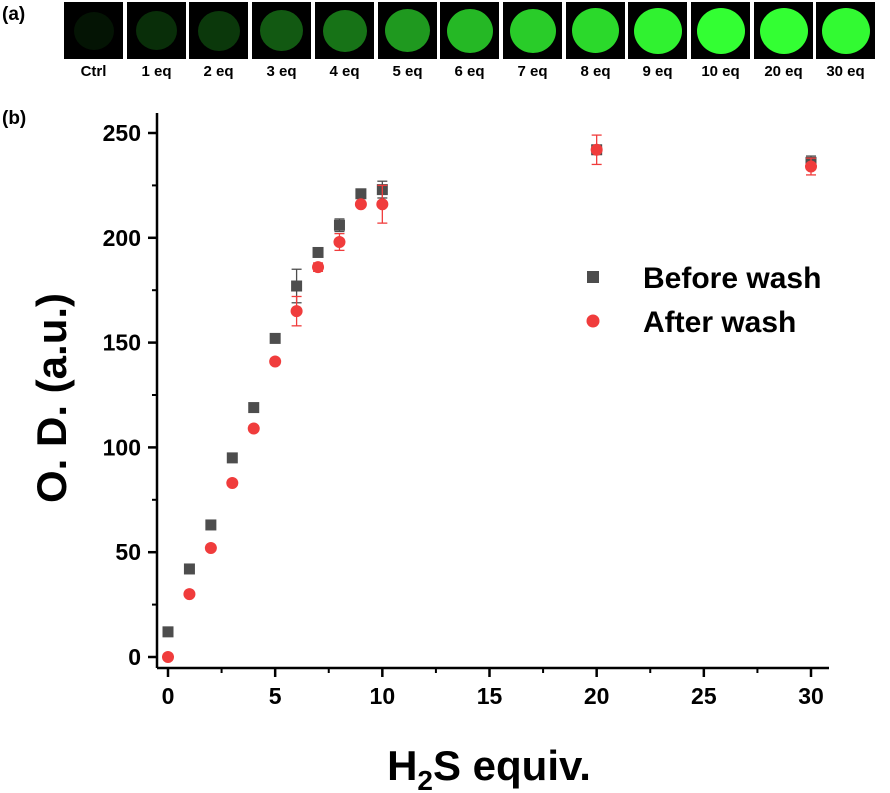 The width and height of the screenshot is (890, 793). What do you see at coordinates (597, 696) in the screenshot?
I see `x-tick-label: 20` at bounding box center [597, 696].